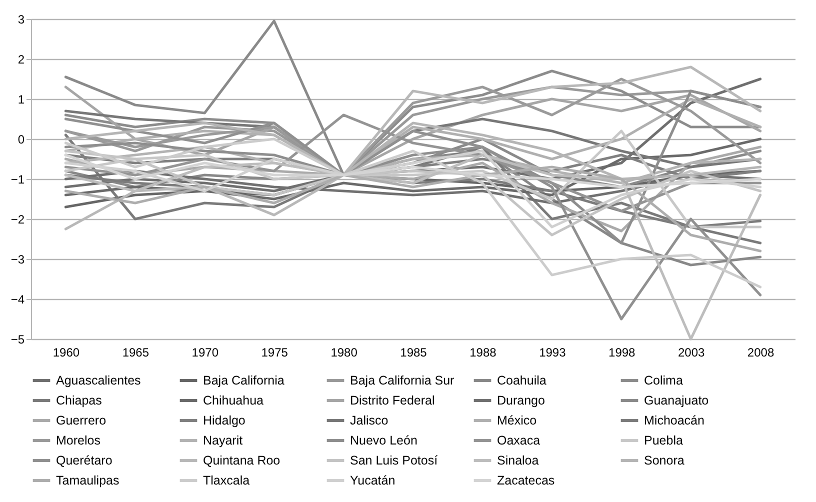 The width and height of the screenshot is (816, 502). I want to click on legend-label: San Luis Potosí, so click(394, 461).